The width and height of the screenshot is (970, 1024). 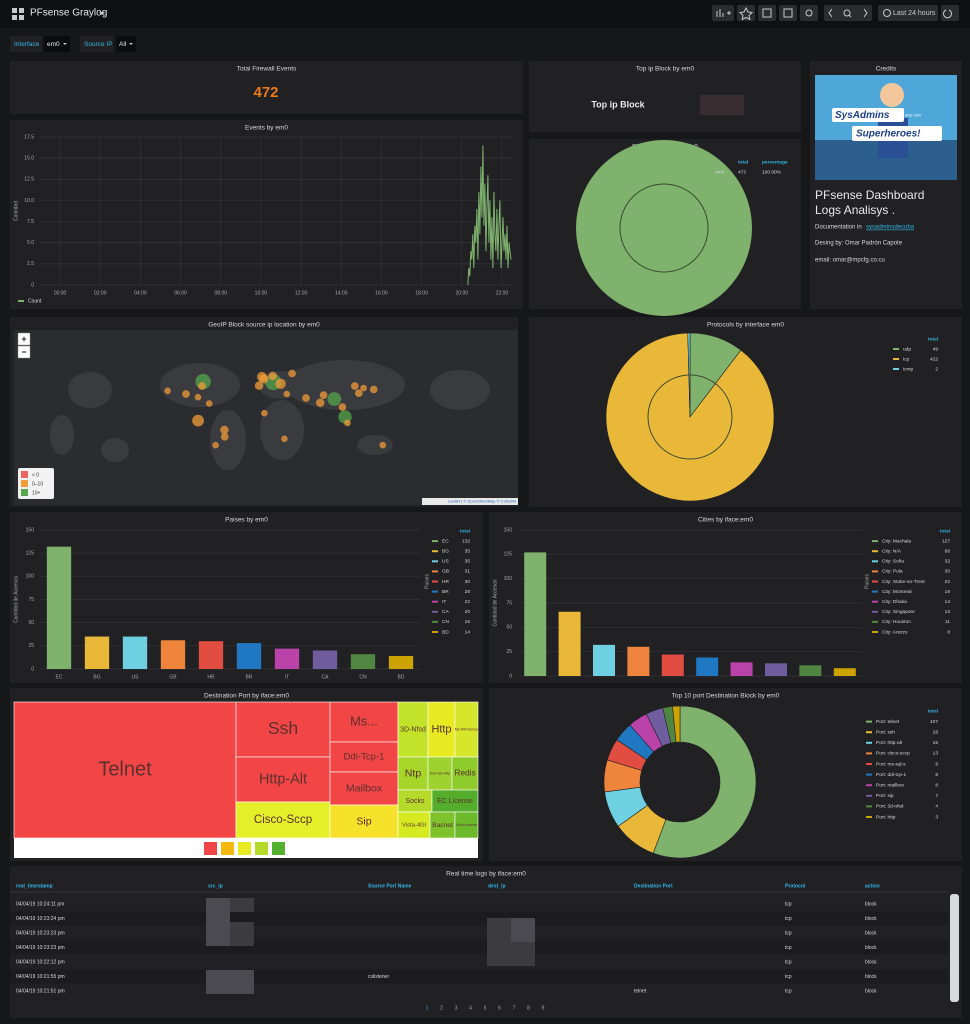 What do you see at coordinates (96, 677) in the screenshot?
I see `x-tick-label: BG` at bounding box center [96, 677].